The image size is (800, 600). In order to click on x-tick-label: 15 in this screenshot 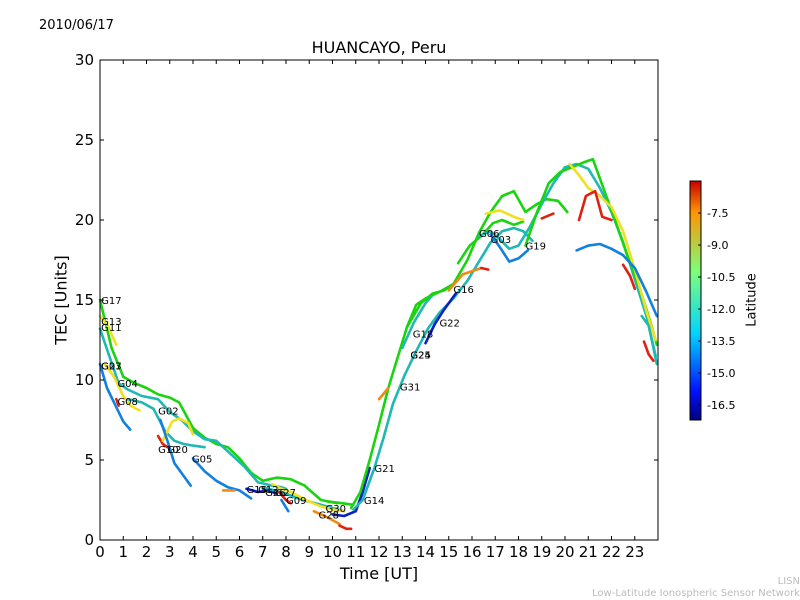, I will do `click(448, 552)`.